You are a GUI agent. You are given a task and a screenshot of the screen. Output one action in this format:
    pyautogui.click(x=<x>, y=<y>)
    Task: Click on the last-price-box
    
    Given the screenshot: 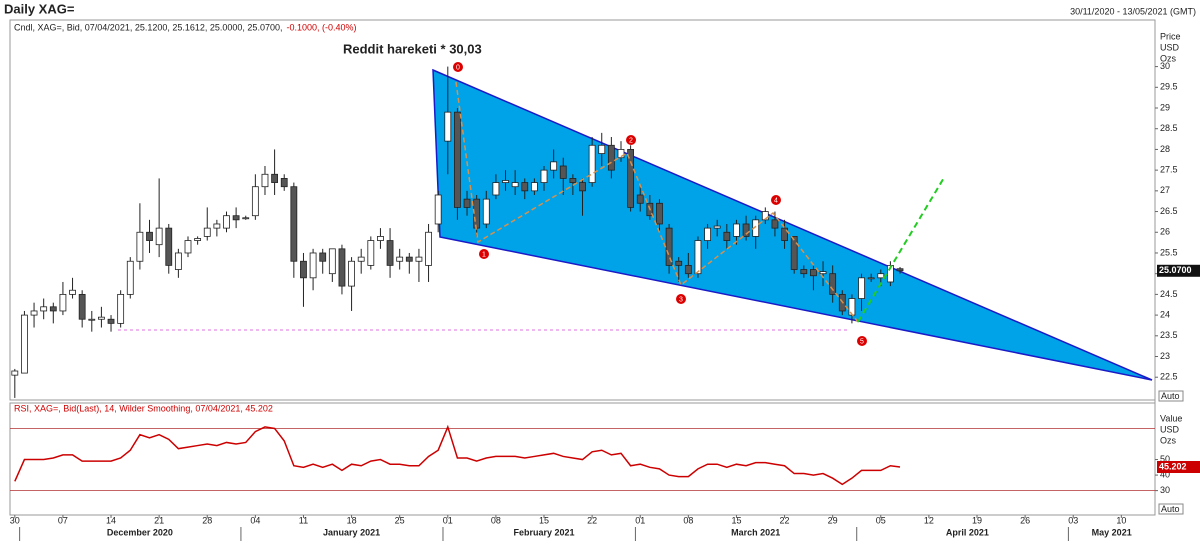 What is the action you would take?
    pyautogui.click(x=1178, y=270)
    